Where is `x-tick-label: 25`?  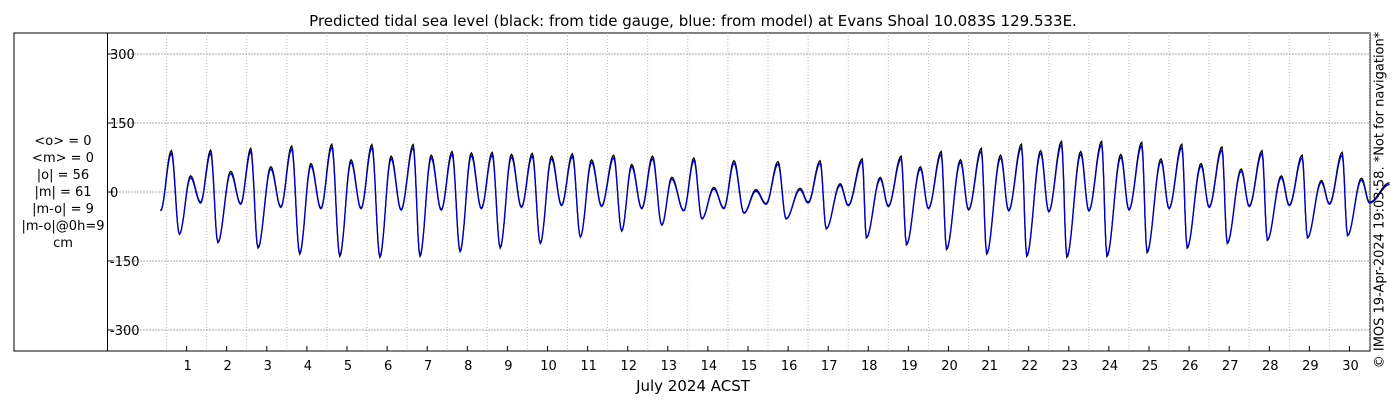
x-tick-label: 25 is located at coordinates (1150, 366).